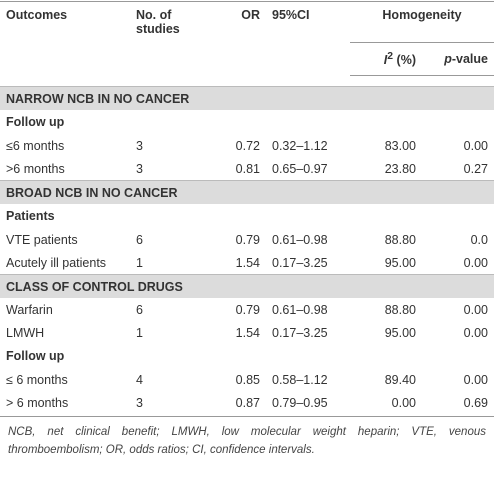 The image size is (494, 478). I want to click on cell: 4, so click(139, 379).